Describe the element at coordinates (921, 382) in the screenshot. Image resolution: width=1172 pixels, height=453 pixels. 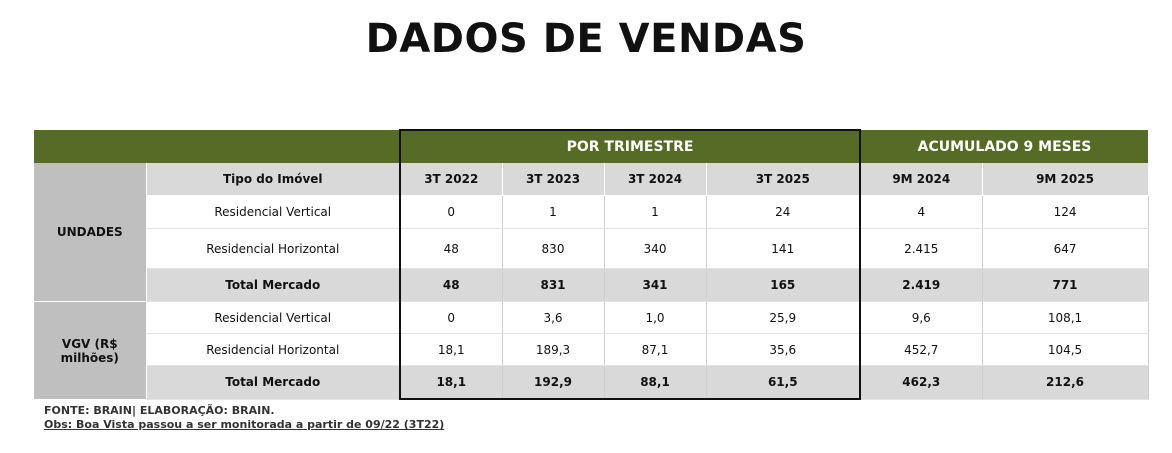
I see `table-cell: 462,3` at that location.